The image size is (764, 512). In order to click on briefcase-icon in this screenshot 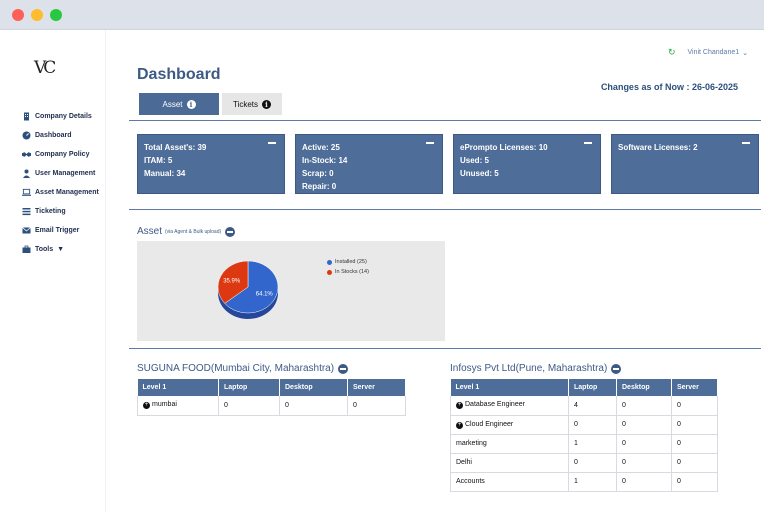, I will do `click(26, 249)`.